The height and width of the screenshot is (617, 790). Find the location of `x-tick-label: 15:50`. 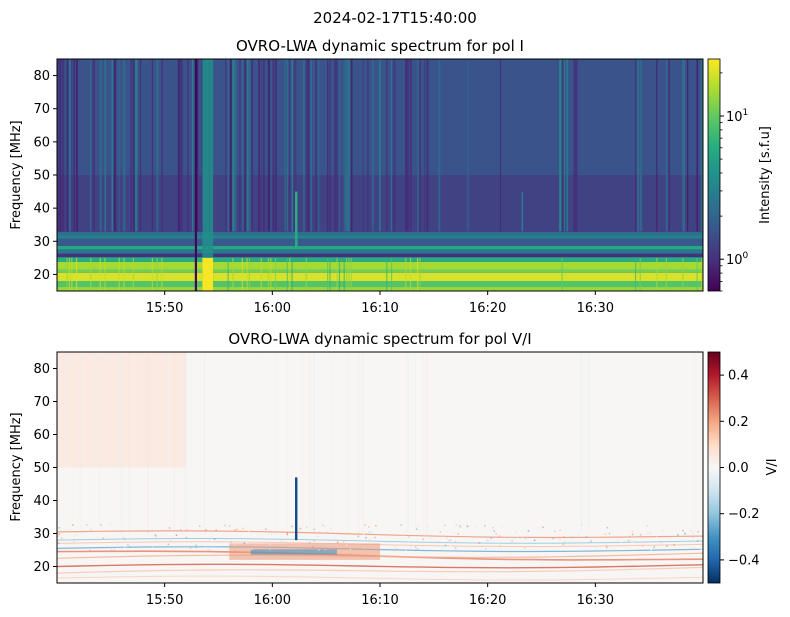

x-tick-label: 15:50 is located at coordinates (164, 308).